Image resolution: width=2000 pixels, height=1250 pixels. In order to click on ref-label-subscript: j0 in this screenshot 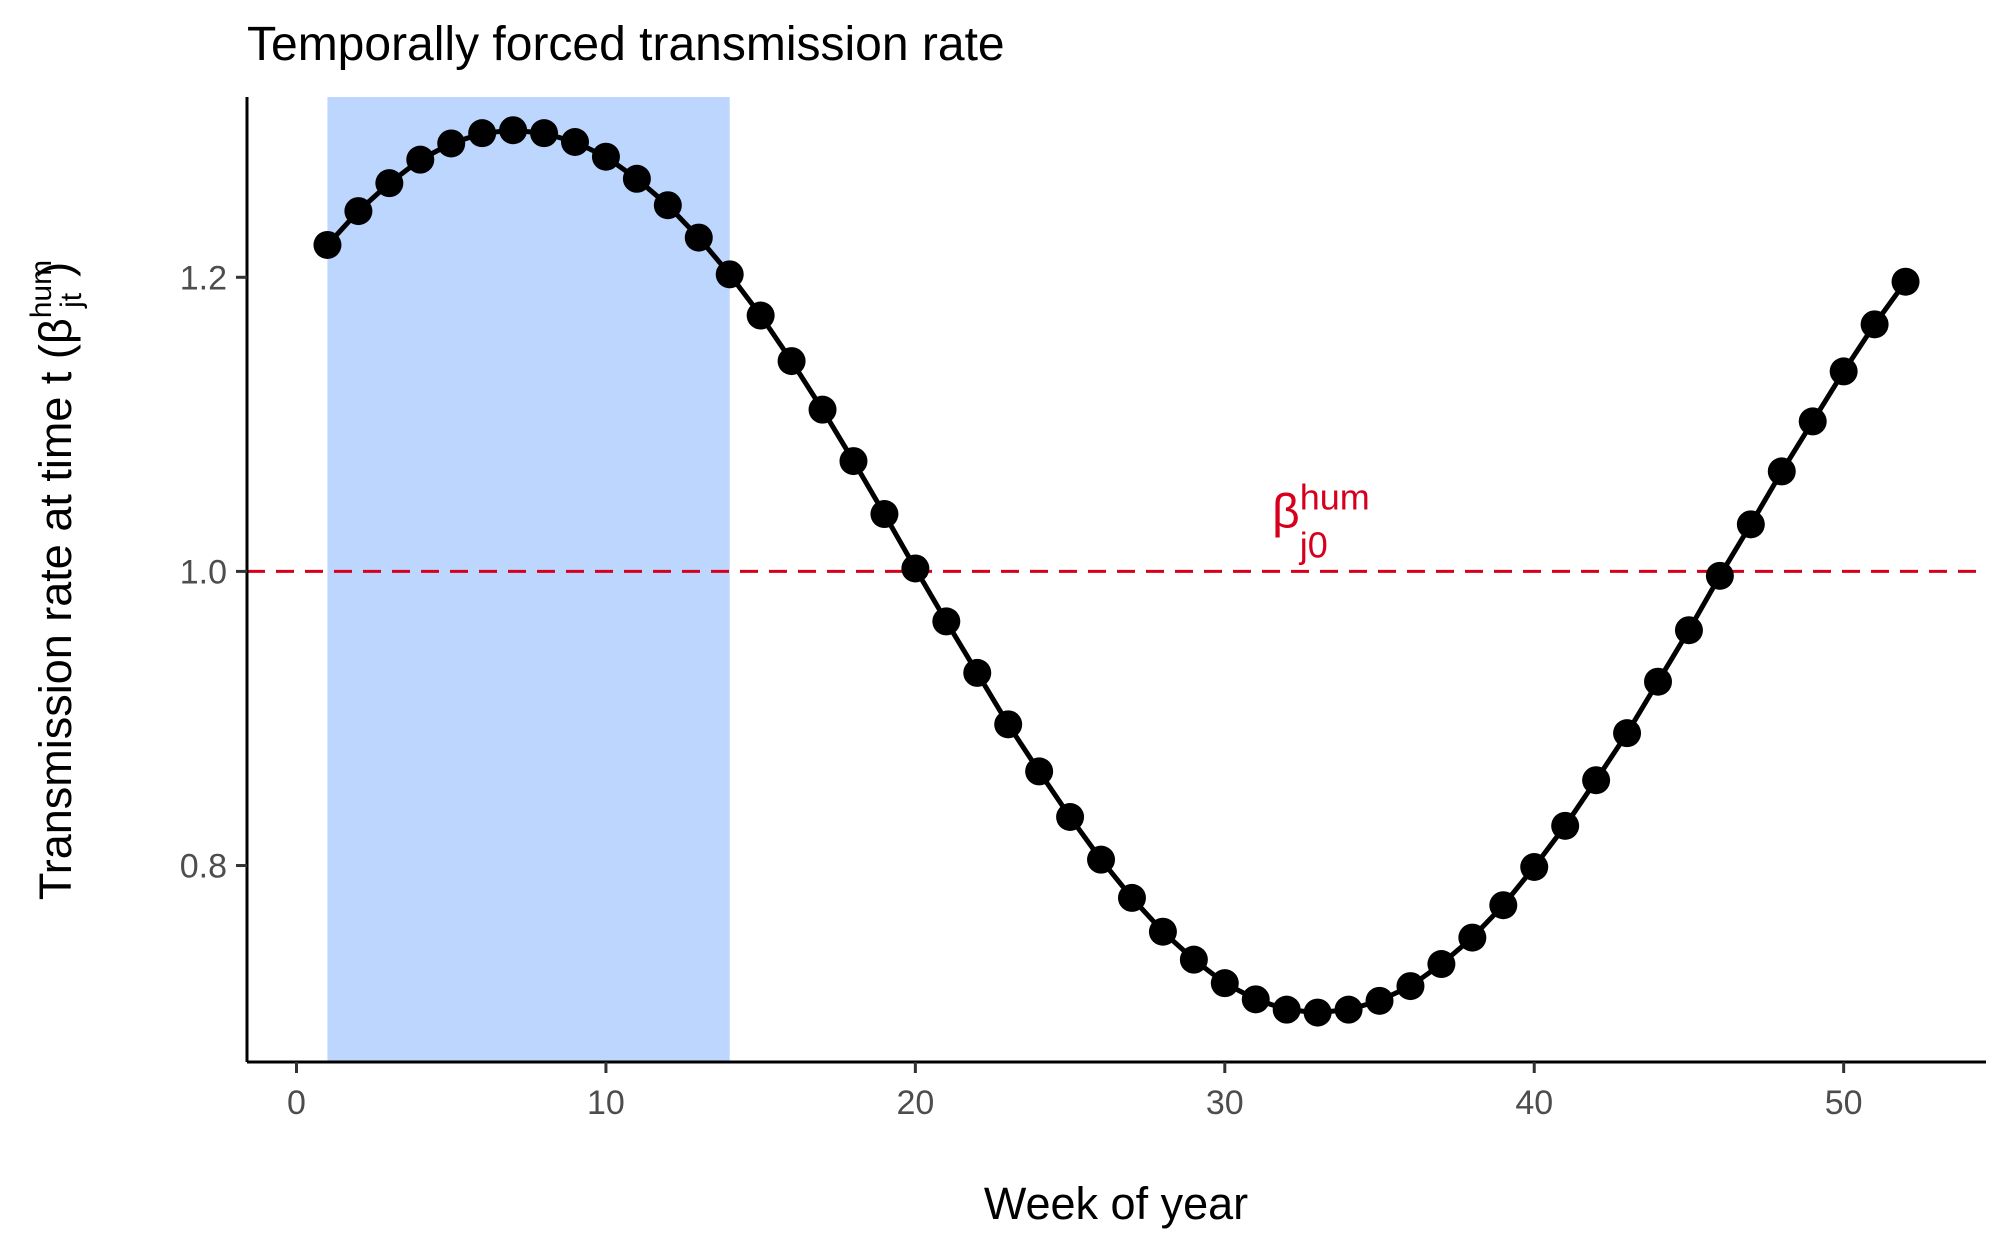, I will do `click(1313, 544)`.